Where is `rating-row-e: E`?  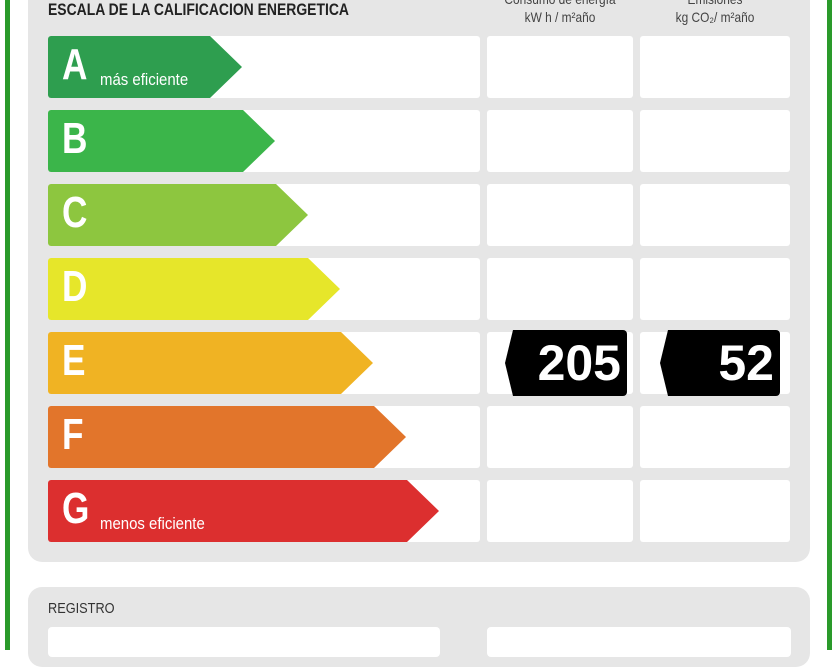
rating-row-e: E is located at coordinates (264, 363).